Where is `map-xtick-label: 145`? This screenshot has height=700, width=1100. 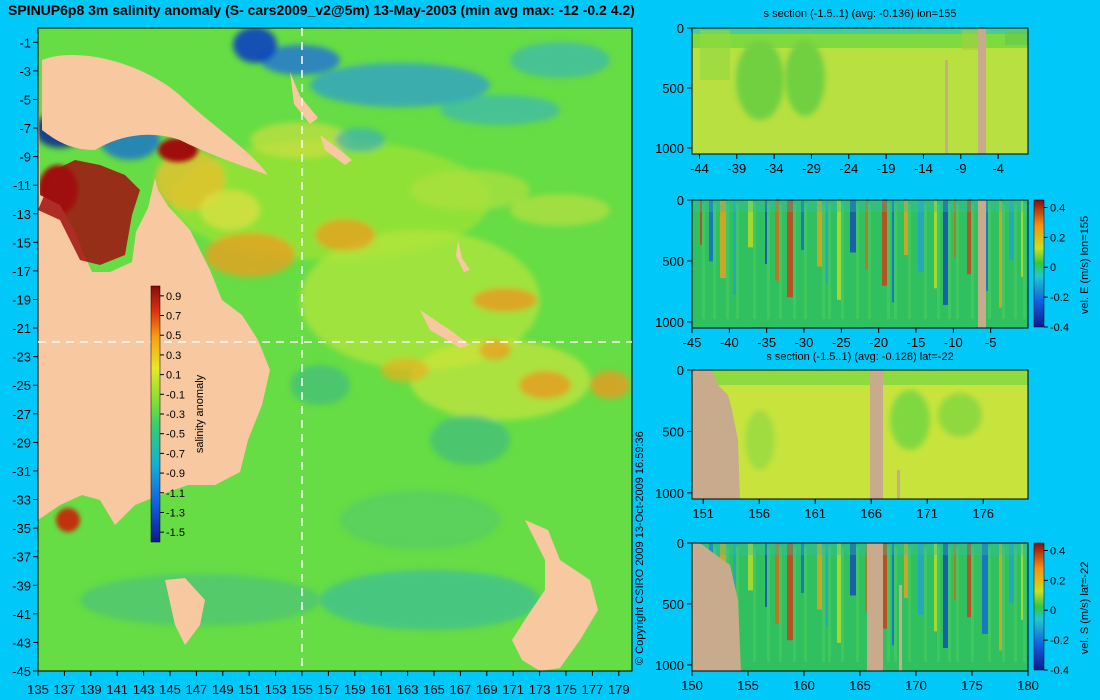
map-xtick-label: 145 is located at coordinates (170, 689).